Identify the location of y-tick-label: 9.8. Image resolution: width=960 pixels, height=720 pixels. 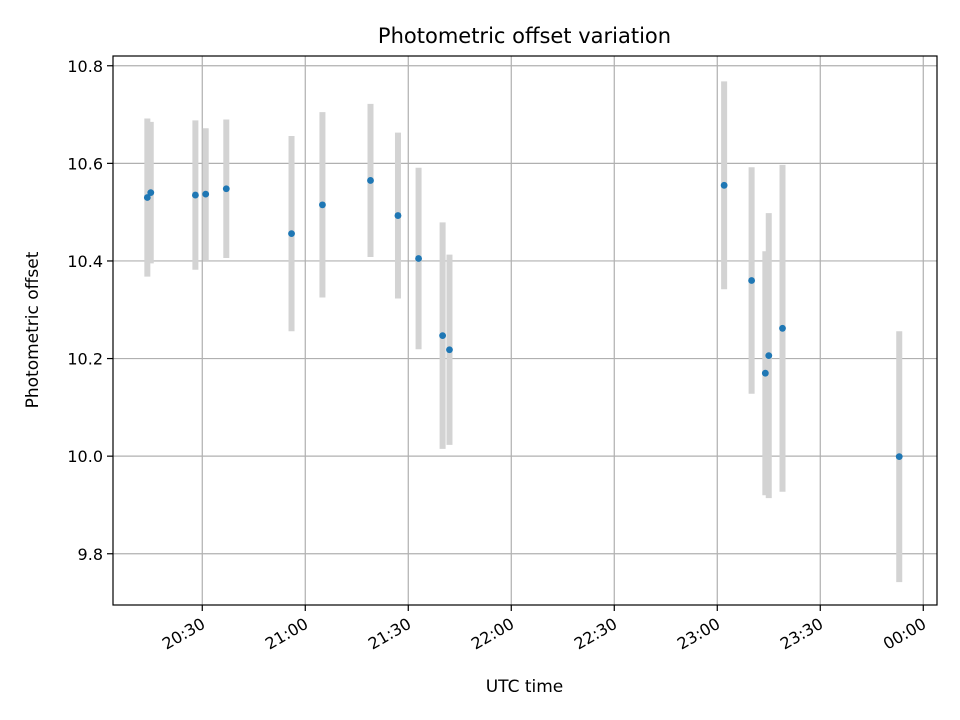
(90, 554).